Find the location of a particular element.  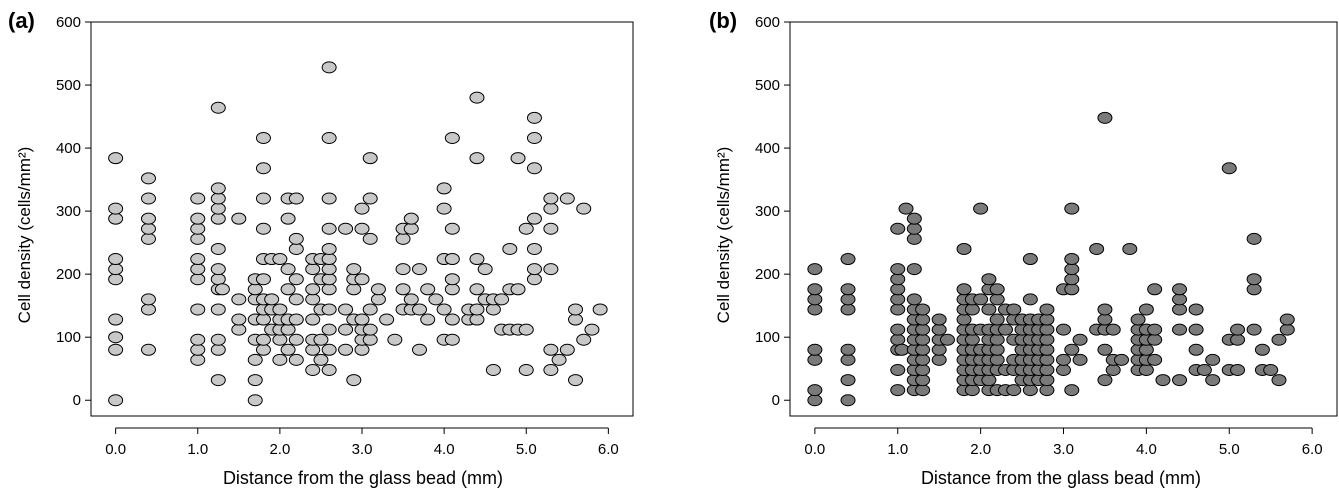

x-tick-label: 3.0 is located at coordinates (362, 449).